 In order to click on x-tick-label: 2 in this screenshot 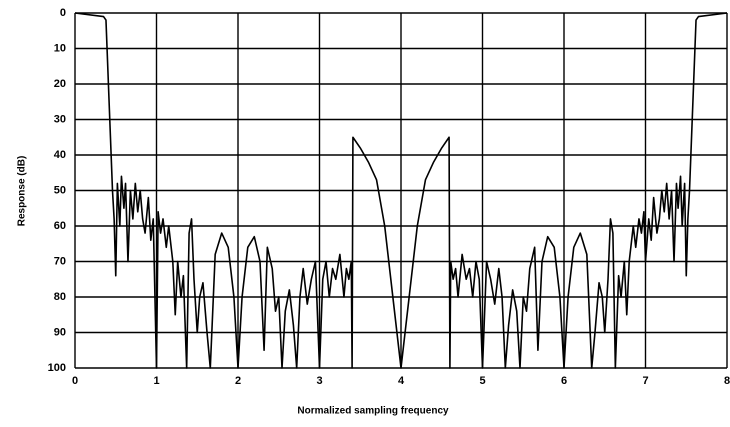, I will do `click(238, 381)`.